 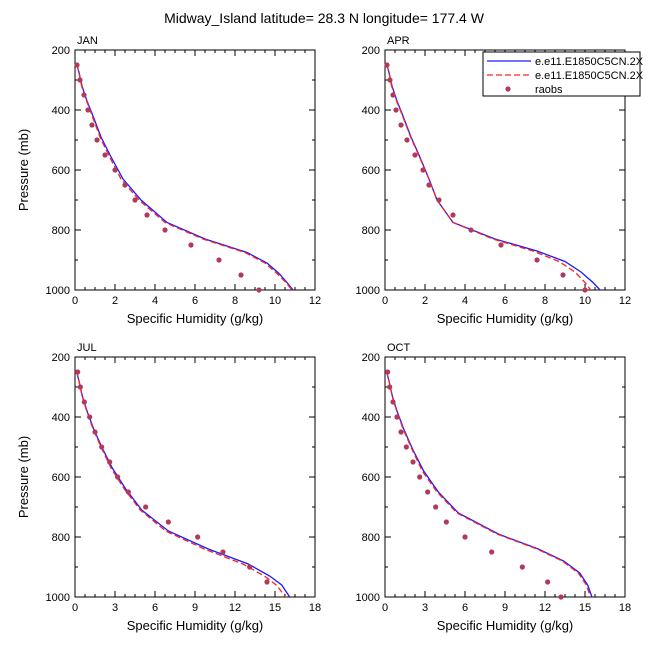 I want to click on legend-label: raobs, so click(x=549, y=90).